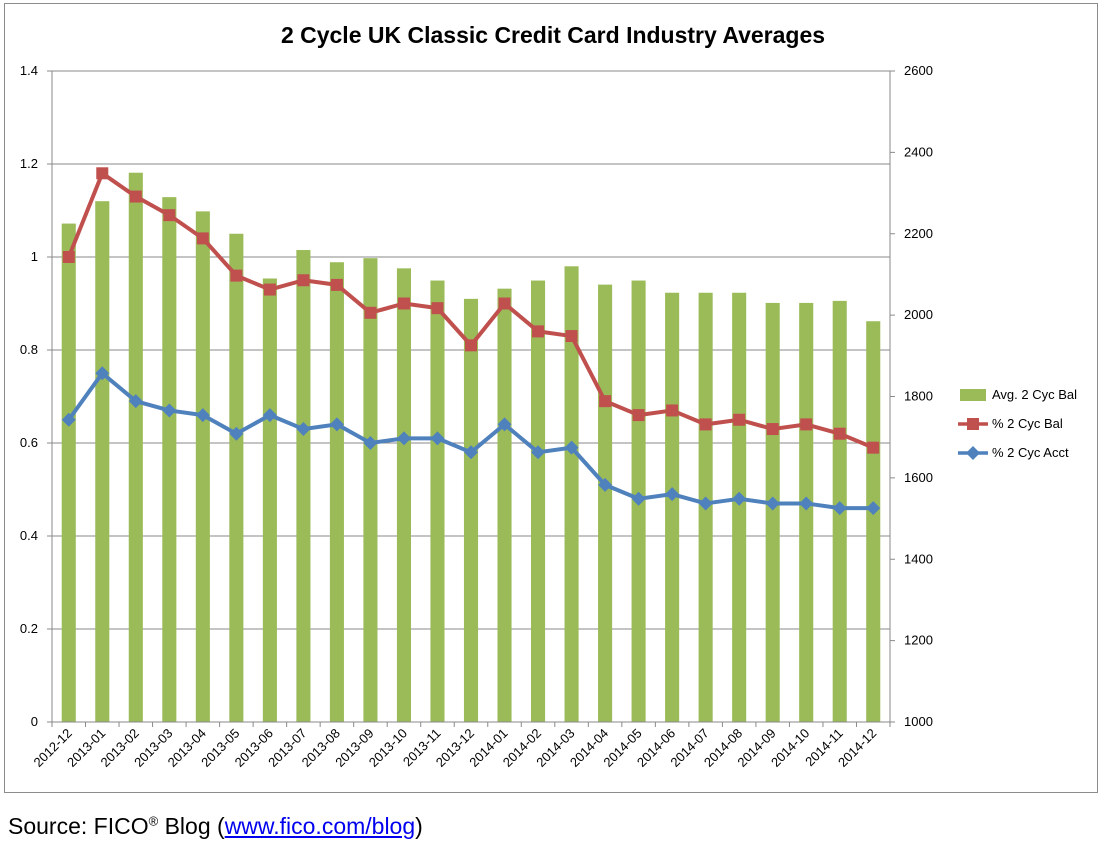  What do you see at coordinates (918, 640) in the screenshot?
I see `right-axis-tick-label: 1200` at bounding box center [918, 640].